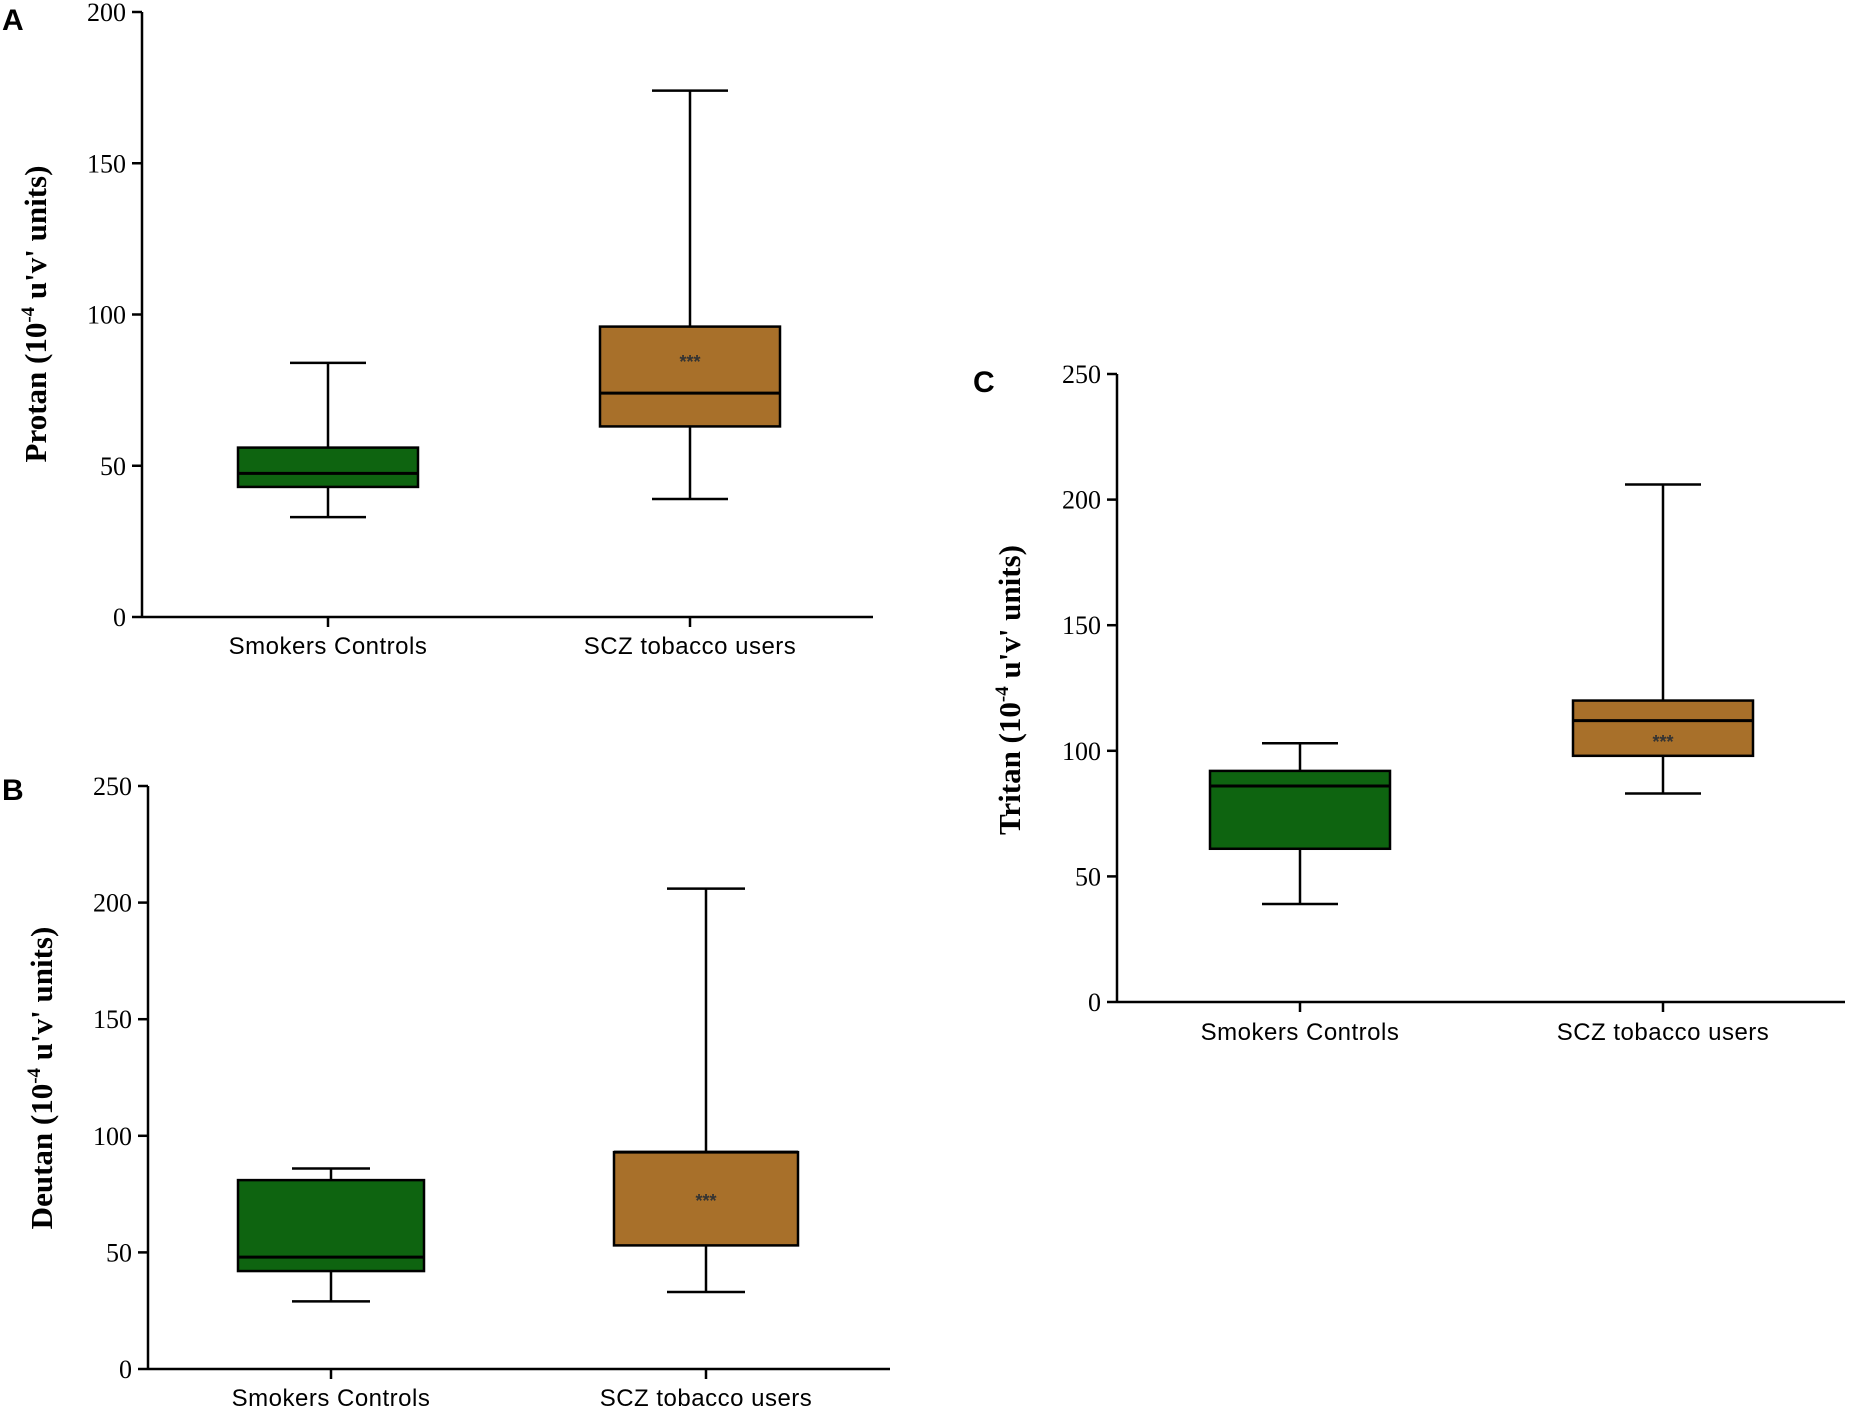 The height and width of the screenshot is (1413, 1850). Describe the element at coordinates (13, 20) in the screenshot. I see `panel-label: A` at that location.